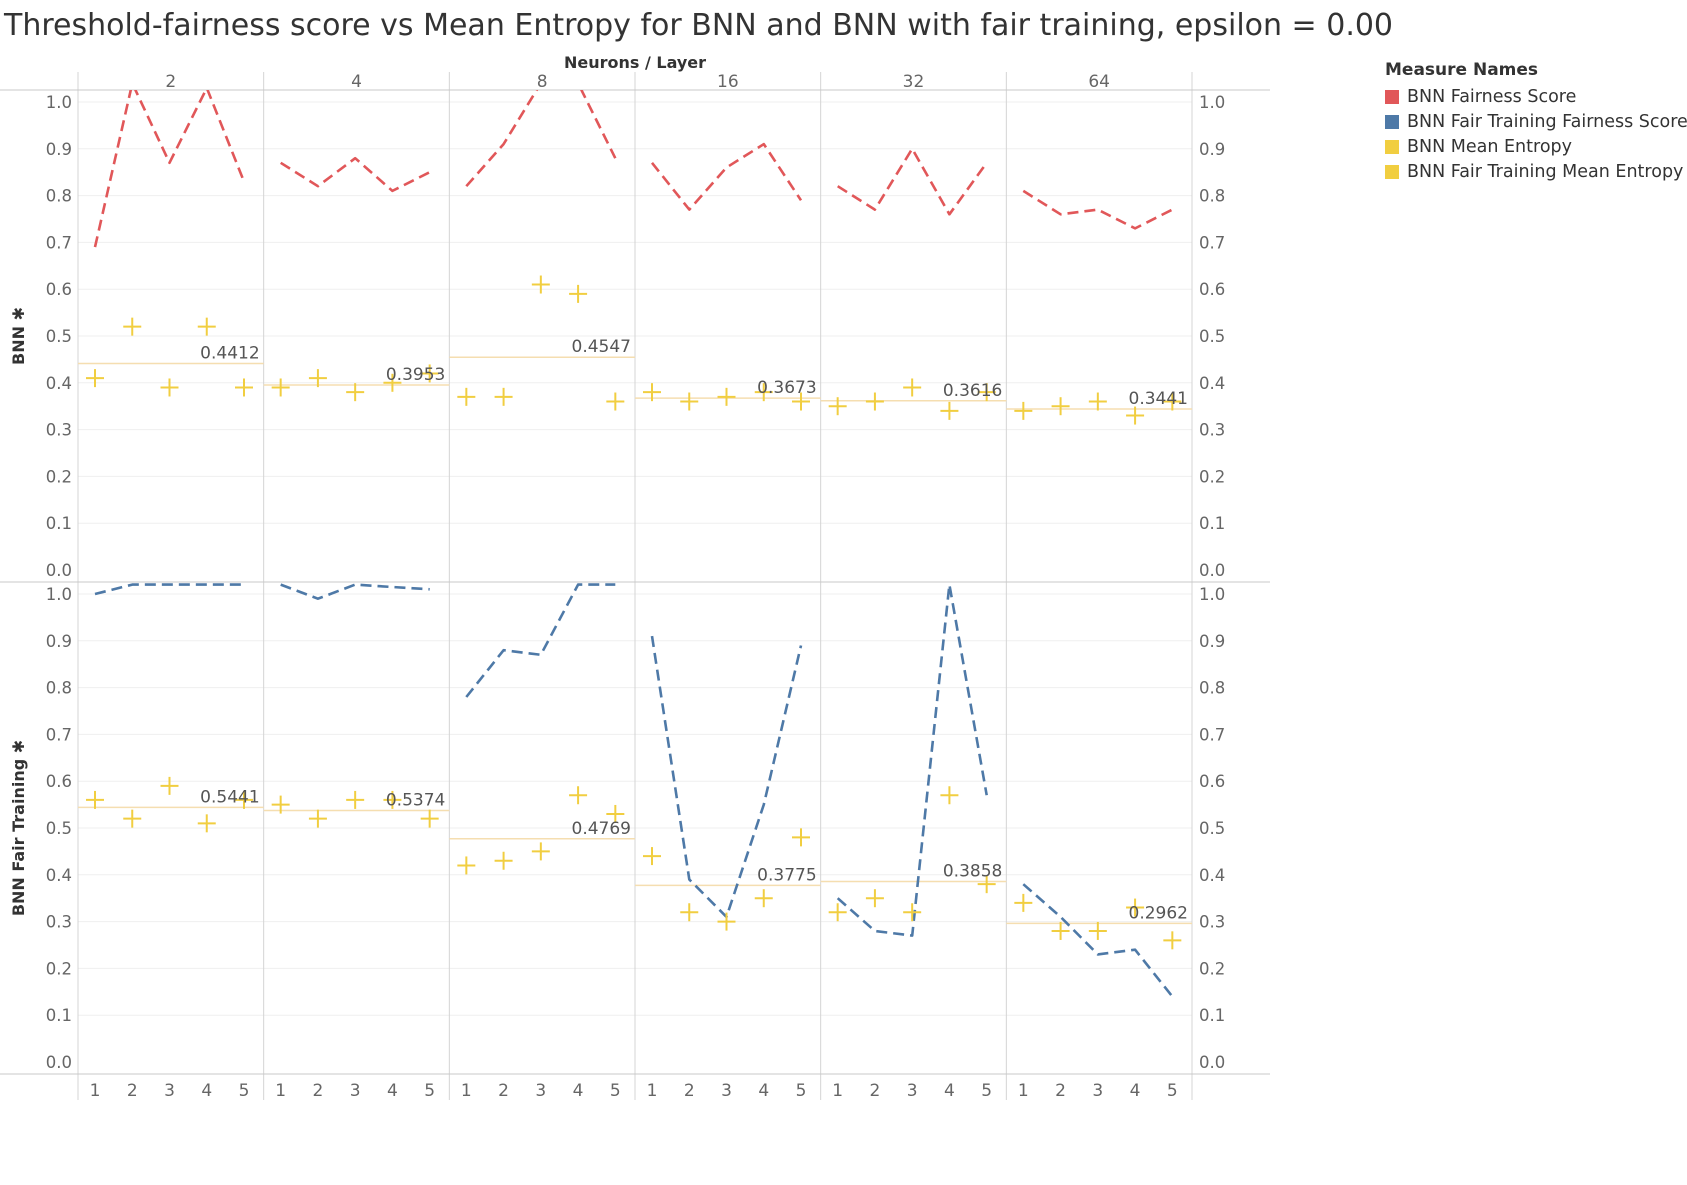 This screenshot has height=1185, width=1687. Describe the element at coordinates (59, 383) in the screenshot. I see `y-tick-label: 0.4` at that location.